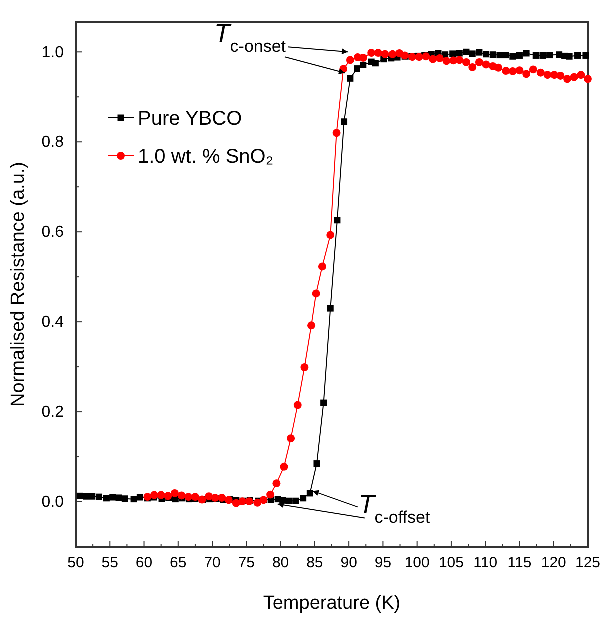 The height and width of the screenshot is (629, 603). What do you see at coordinates (53, 143) in the screenshot?
I see `y-tick-label: 0.8` at bounding box center [53, 143].